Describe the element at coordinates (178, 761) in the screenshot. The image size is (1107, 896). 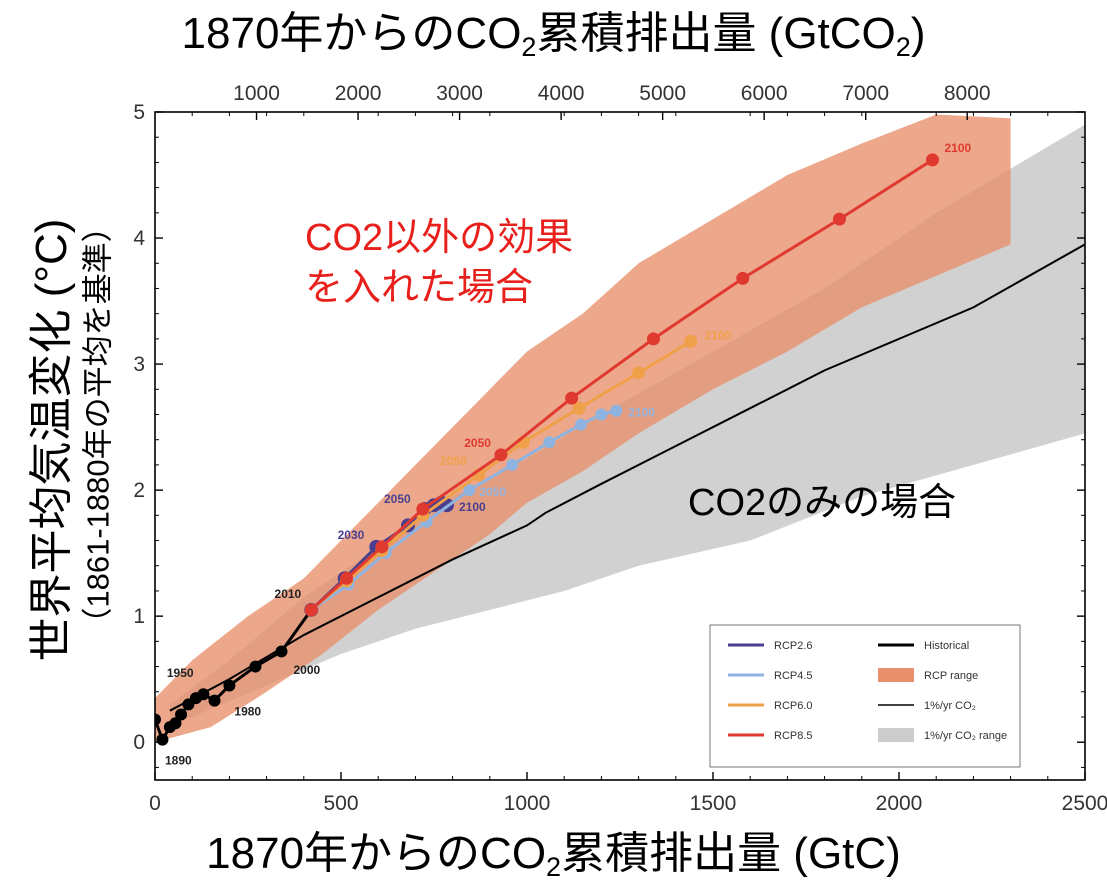
I see `year-label: 1890` at that location.